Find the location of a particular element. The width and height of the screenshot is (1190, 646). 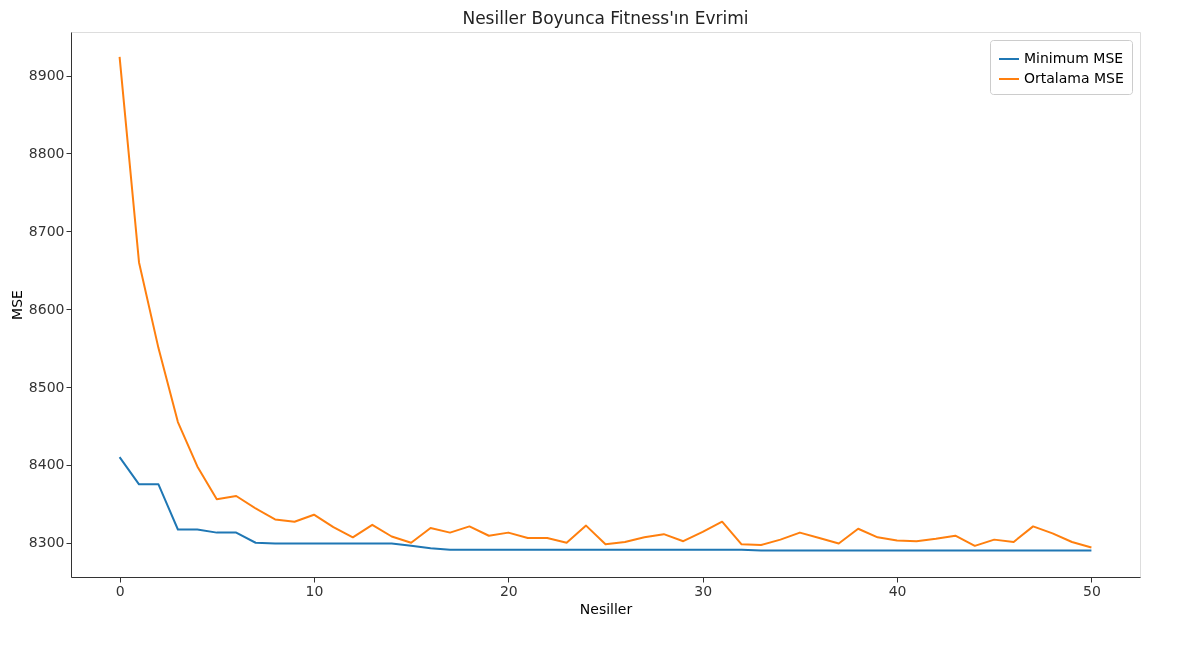

y-axis-title: MSE is located at coordinates (16, 305).